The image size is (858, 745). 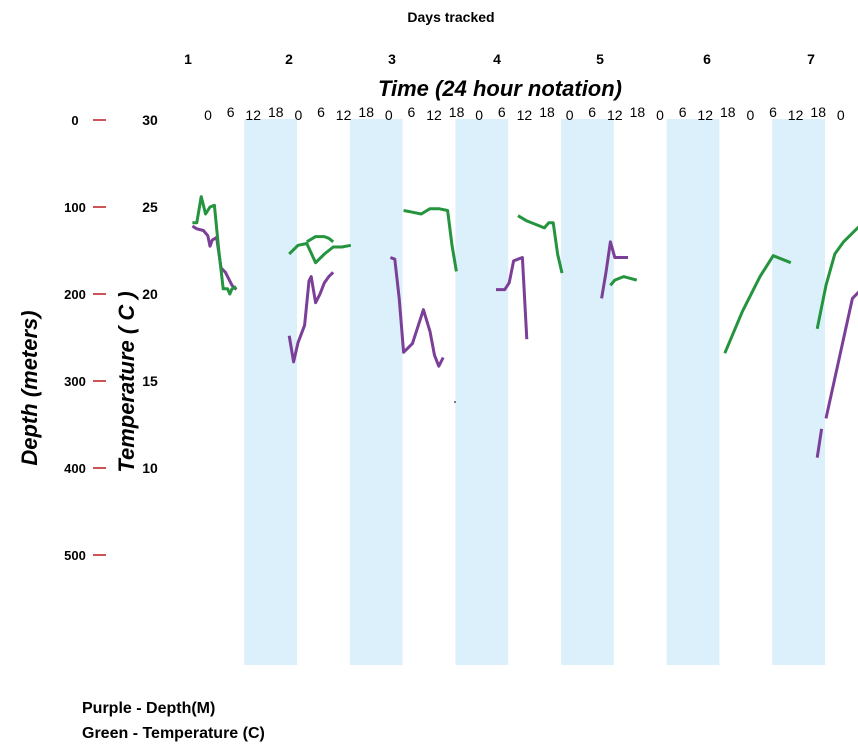 What do you see at coordinates (74, 120) in the screenshot?
I see `depth-tick-label: 0` at bounding box center [74, 120].